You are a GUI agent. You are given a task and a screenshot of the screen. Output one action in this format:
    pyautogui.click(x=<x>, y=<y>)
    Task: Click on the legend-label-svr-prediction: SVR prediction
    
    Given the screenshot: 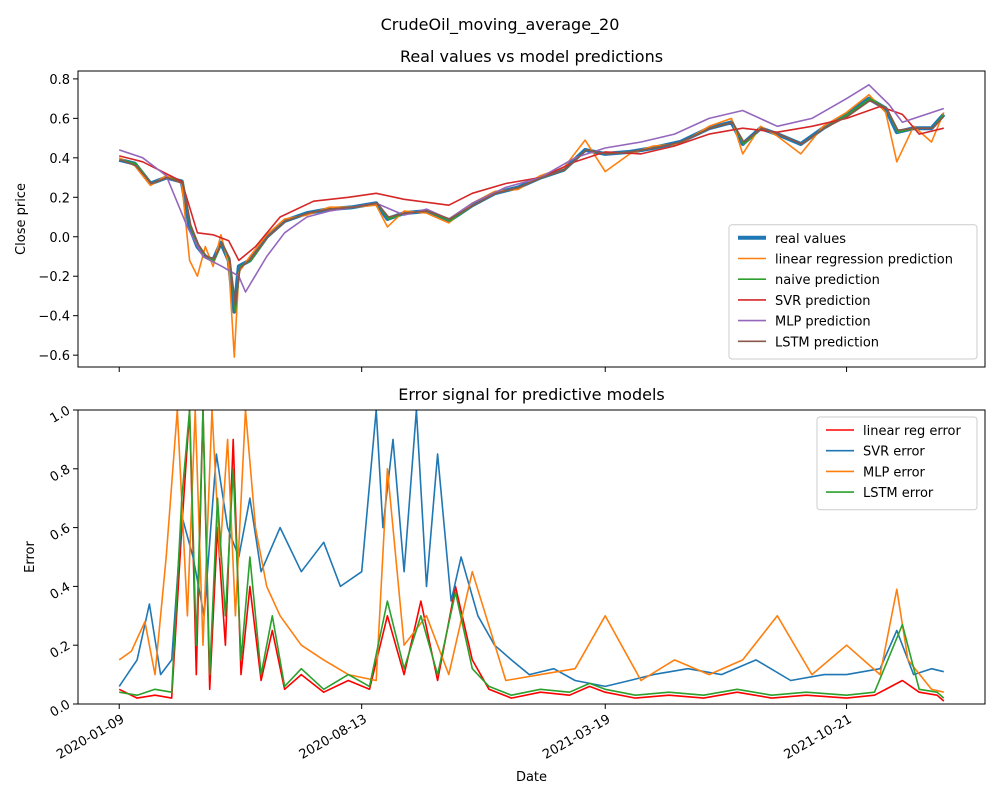 What is the action you would take?
    pyautogui.click(x=823, y=301)
    